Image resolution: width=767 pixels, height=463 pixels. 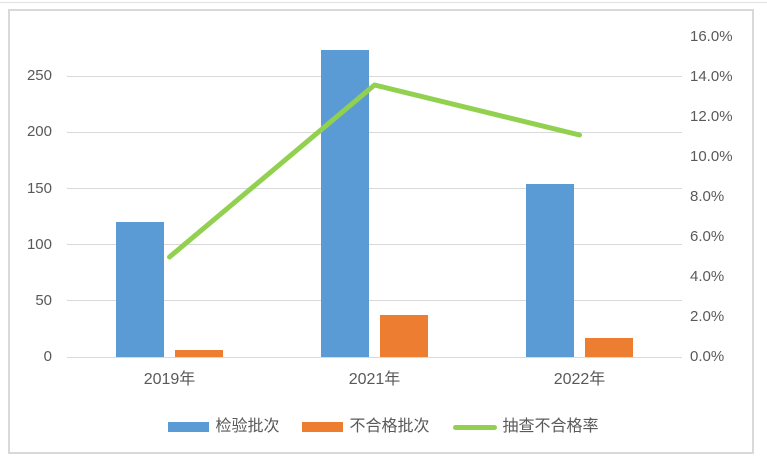 I want to click on right-axis-tick-label: 10.0%, so click(x=711, y=156).